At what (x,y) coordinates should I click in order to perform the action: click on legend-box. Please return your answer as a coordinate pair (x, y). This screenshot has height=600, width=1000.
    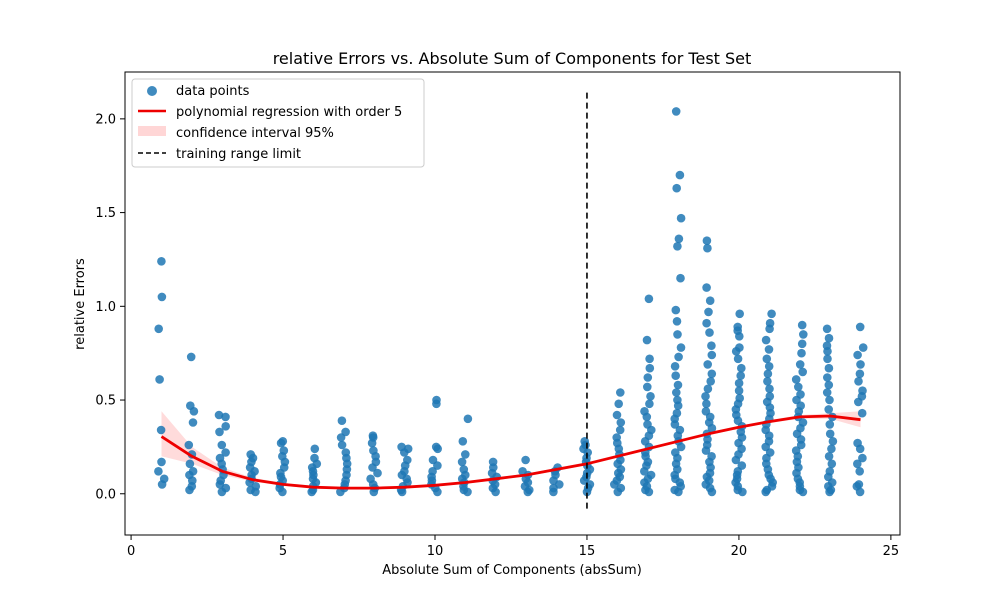
    Looking at the image, I should click on (278, 123).